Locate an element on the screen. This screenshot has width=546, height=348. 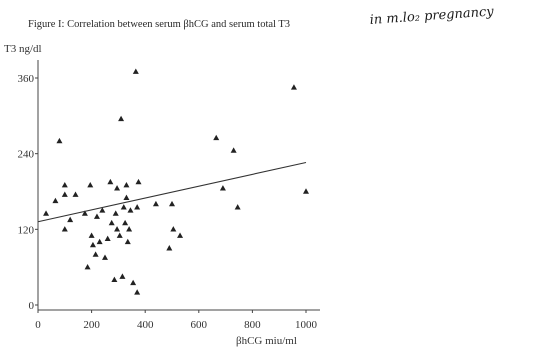
x-tick-label: 800 is located at coordinates (252, 325).